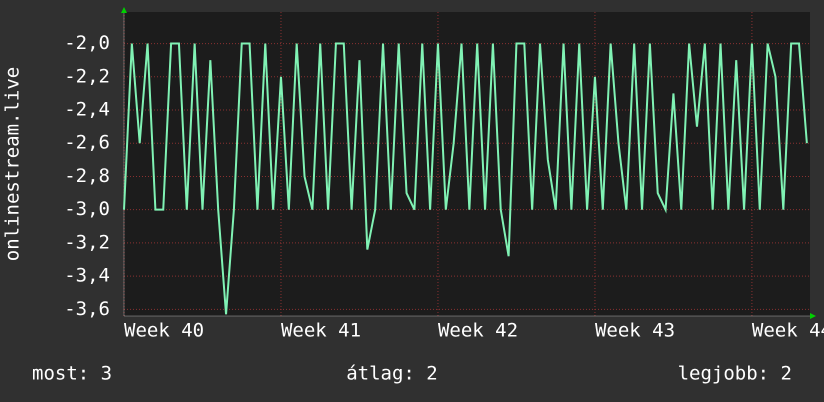 The image size is (824, 402). What do you see at coordinates (87, 176) in the screenshot?
I see `y-tick-label: -2,8` at bounding box center [87, 176].